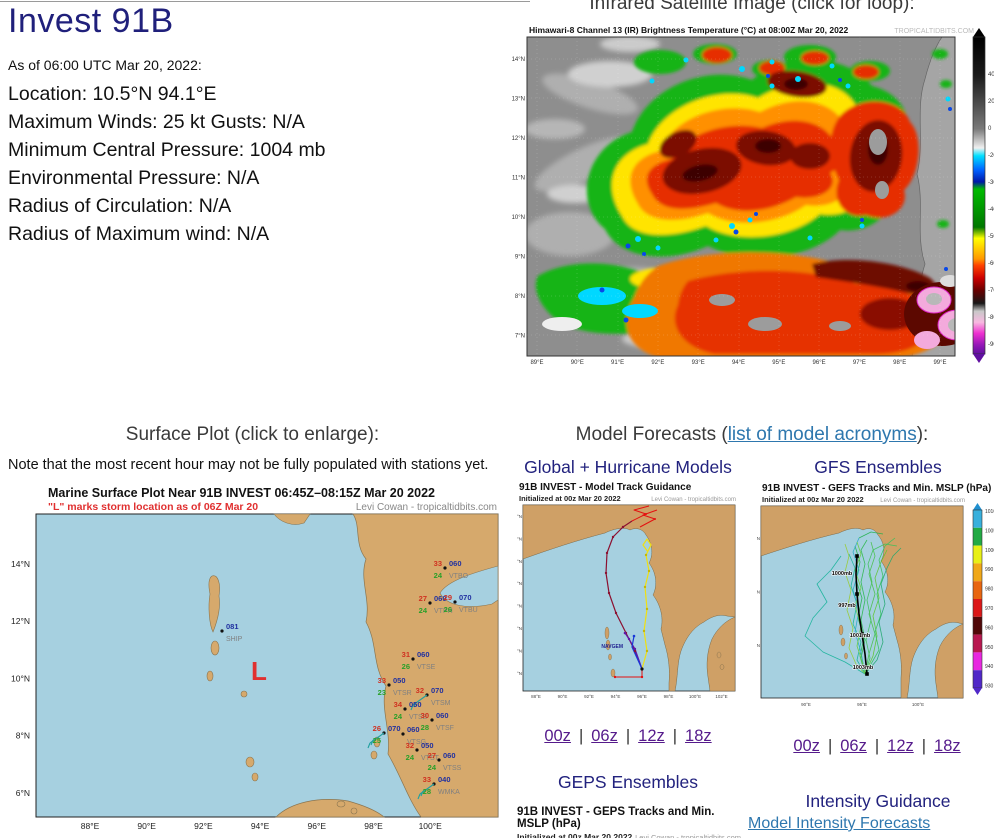 Image resolution: width=994 pixels, height=838 pixels. What do you see at coordinates (612, 647) in the screenshot?
I see `navgem-label: NAVGEM` at bounding box center [612, 647].